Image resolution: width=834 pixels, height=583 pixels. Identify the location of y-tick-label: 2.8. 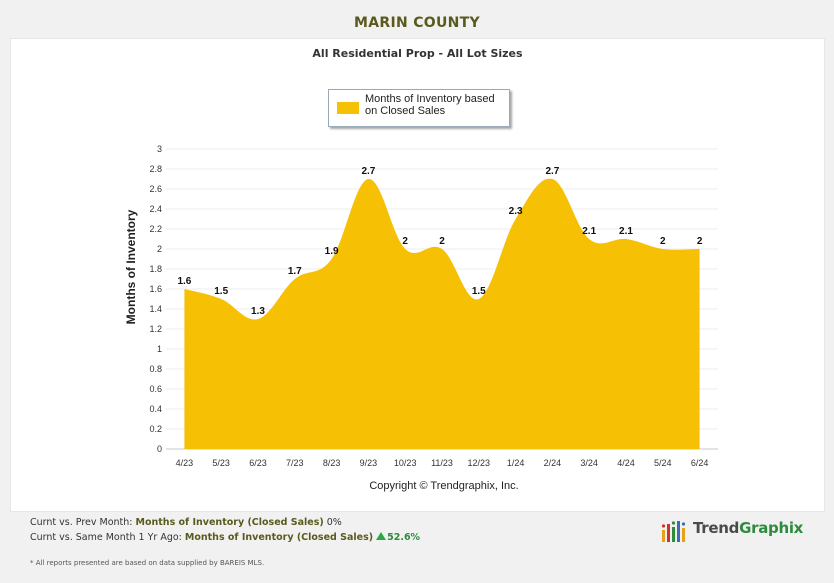
(155, 169).